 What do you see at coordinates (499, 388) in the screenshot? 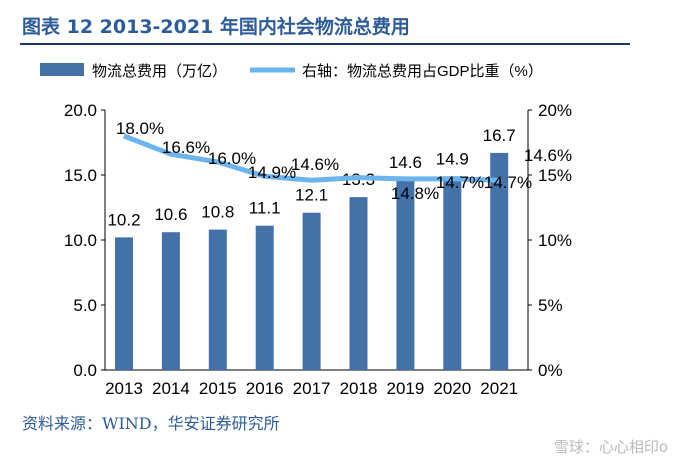
I see `x-tick-label: 2021` at bounding box center [499, 388].